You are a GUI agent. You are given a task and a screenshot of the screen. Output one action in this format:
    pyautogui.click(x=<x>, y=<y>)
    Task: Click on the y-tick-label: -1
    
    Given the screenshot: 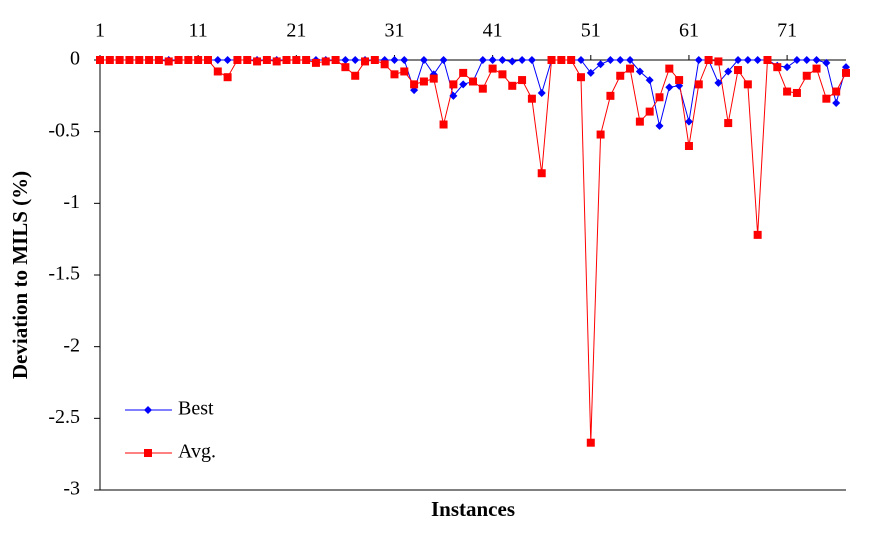 What is the action you would take?
    pyautogui.click(x=71, y=202)
    